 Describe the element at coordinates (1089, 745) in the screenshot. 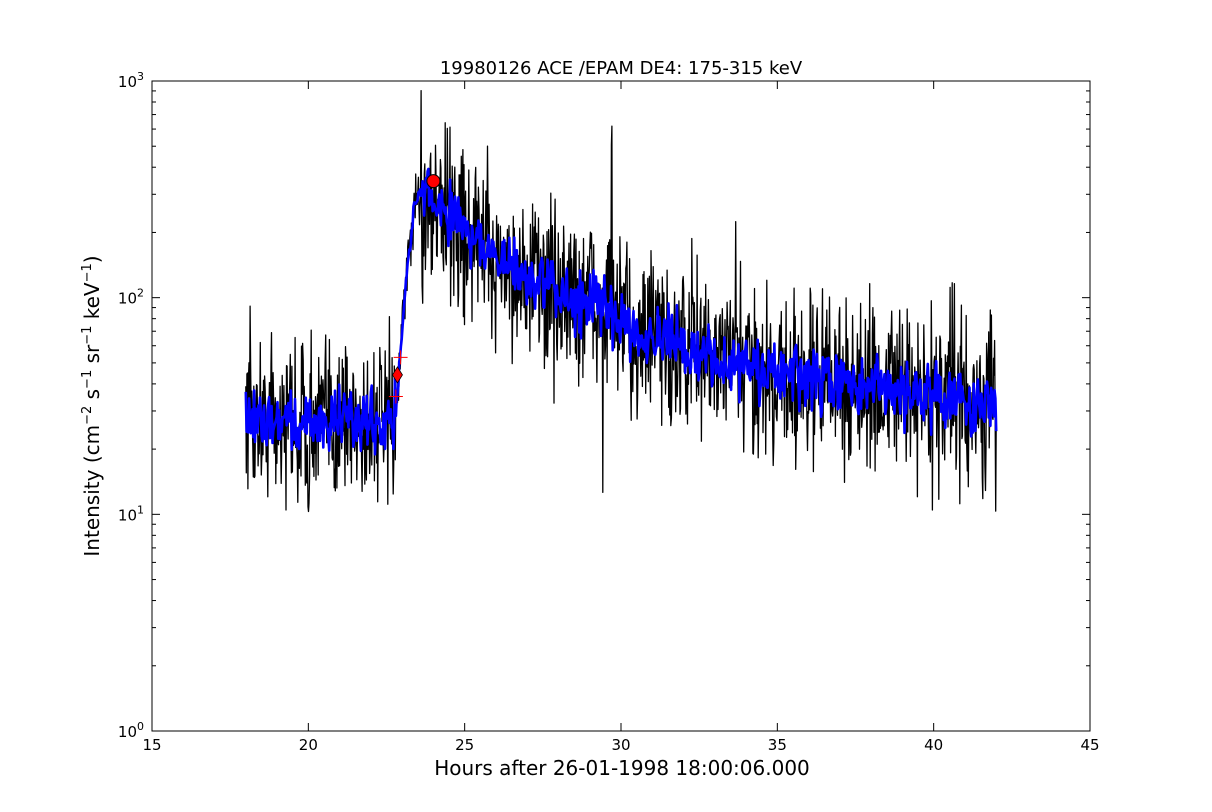

I see `x-tick-label: 45` at that location.